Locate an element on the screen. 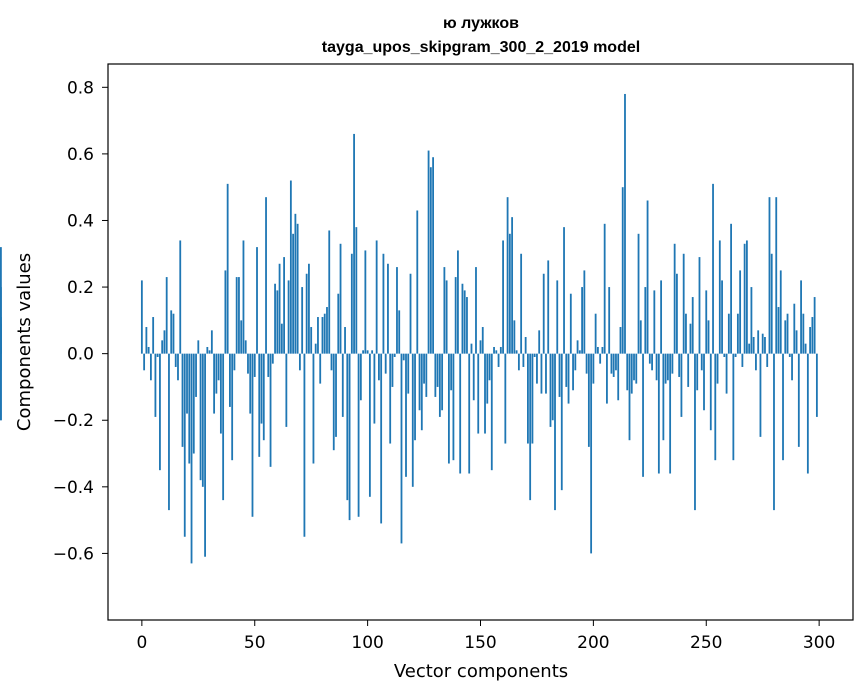 The height and width of the screenshot is (696, 867). x-tick-label: 100 is located at coordinates (367, 643).